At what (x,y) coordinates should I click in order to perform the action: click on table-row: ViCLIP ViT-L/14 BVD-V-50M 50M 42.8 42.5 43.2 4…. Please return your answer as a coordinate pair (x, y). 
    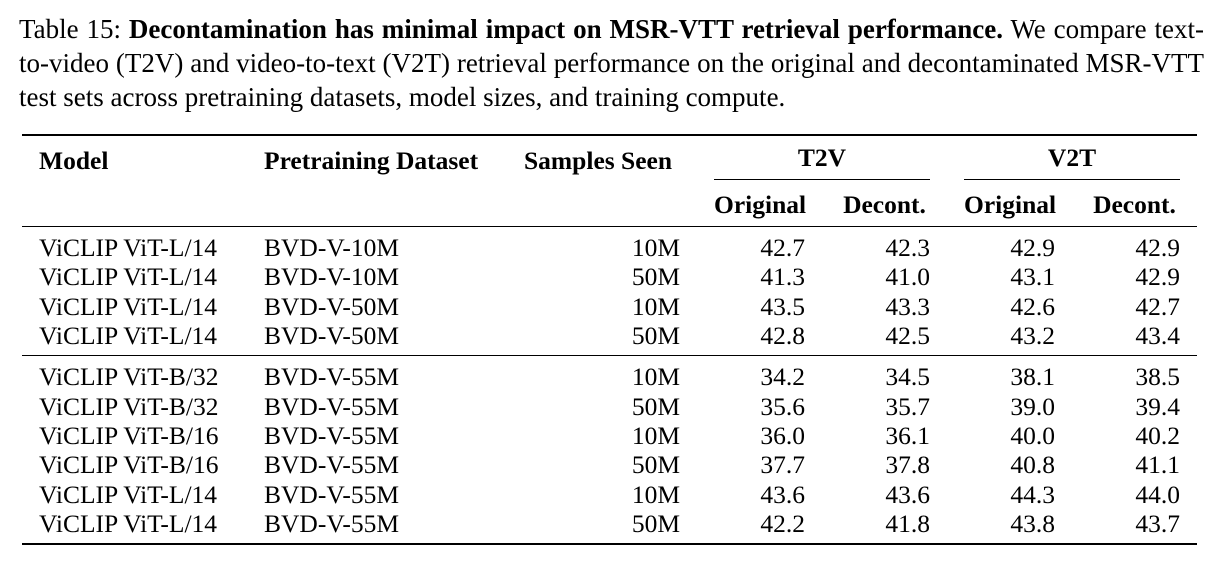
    Looking at the image, I should click on (609, 338).